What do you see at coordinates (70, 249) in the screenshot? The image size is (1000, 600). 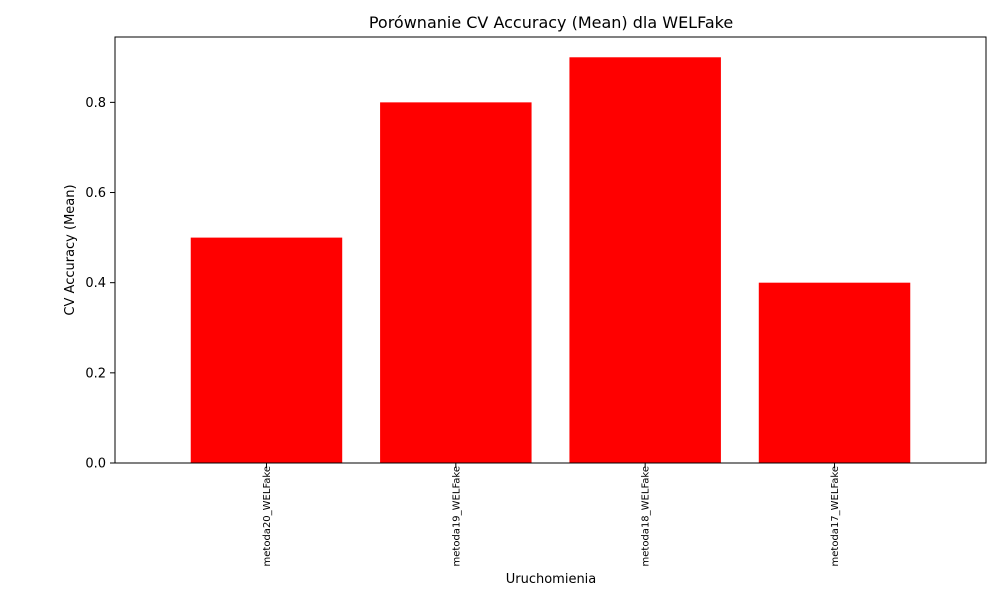 I see `y-axis-label: CV Accuracy (Mean)` at bounding box center [70, 249].